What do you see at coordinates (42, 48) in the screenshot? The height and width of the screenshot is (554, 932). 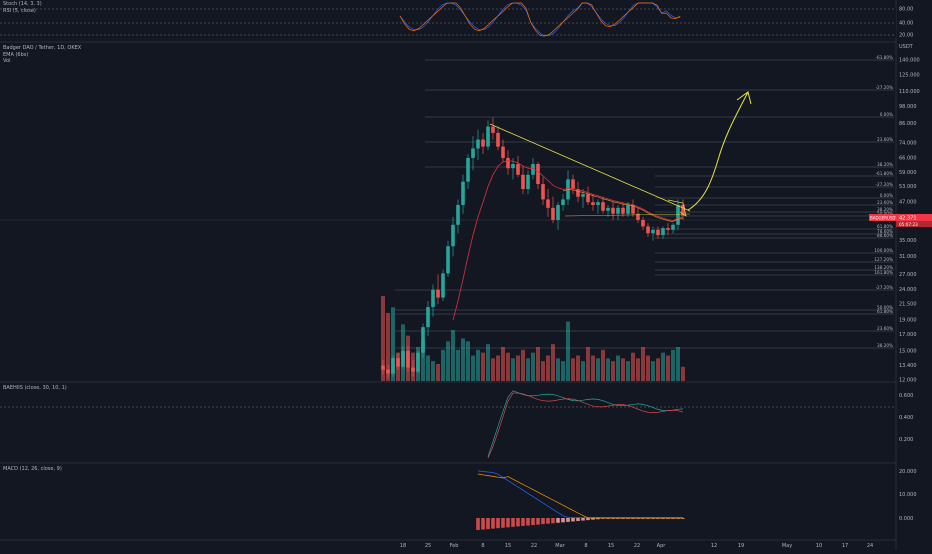 I see `symbol-title: Badger DAO / Tether, 1D, OKEX` at bounding box center [42, 48].